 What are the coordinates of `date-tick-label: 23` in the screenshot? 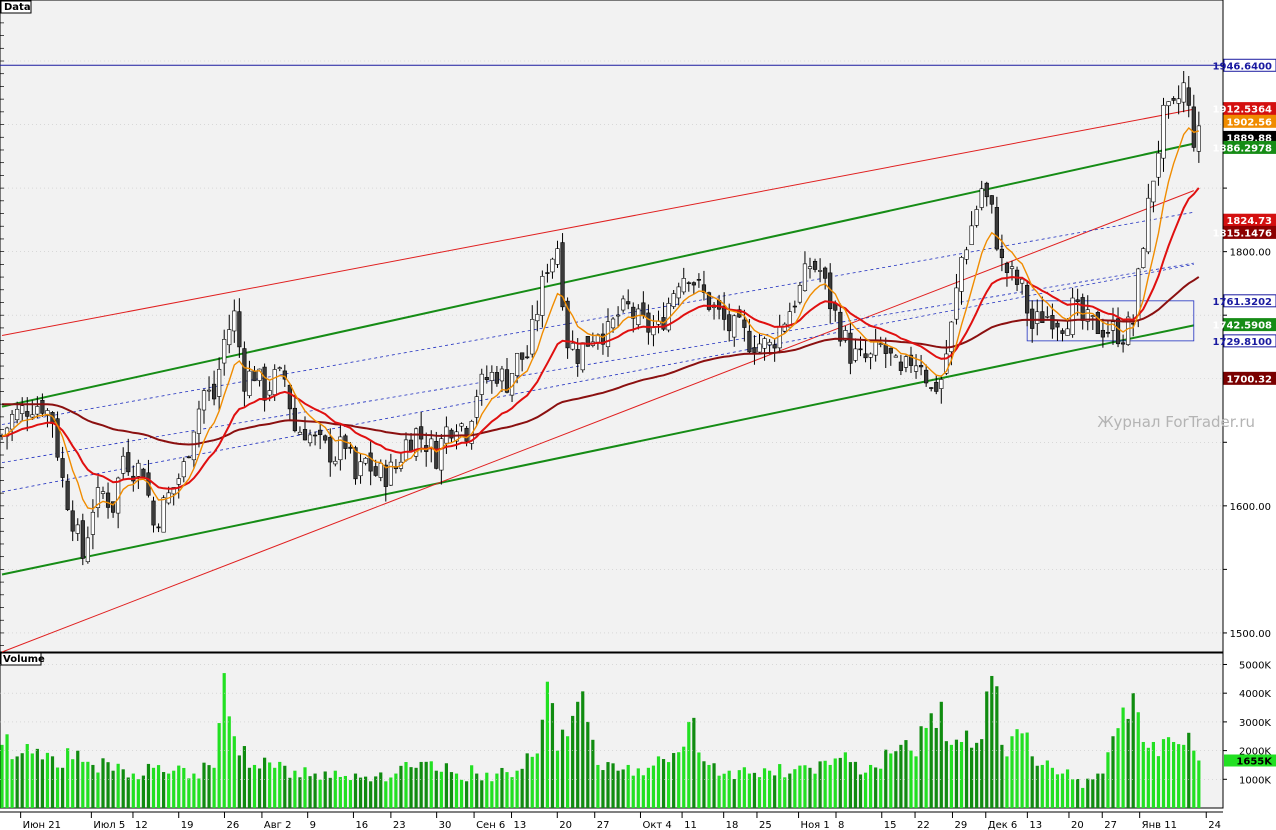 It's located at (399, 825).